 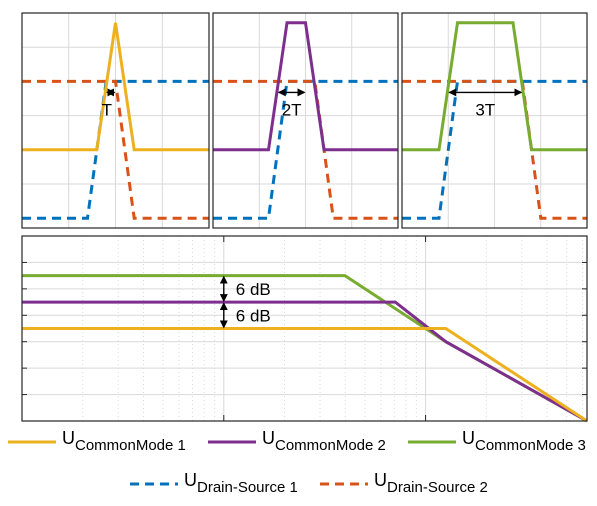 I want to click on legend-entry-cm2: UCommonMode 2, so click(x=324, y=441).